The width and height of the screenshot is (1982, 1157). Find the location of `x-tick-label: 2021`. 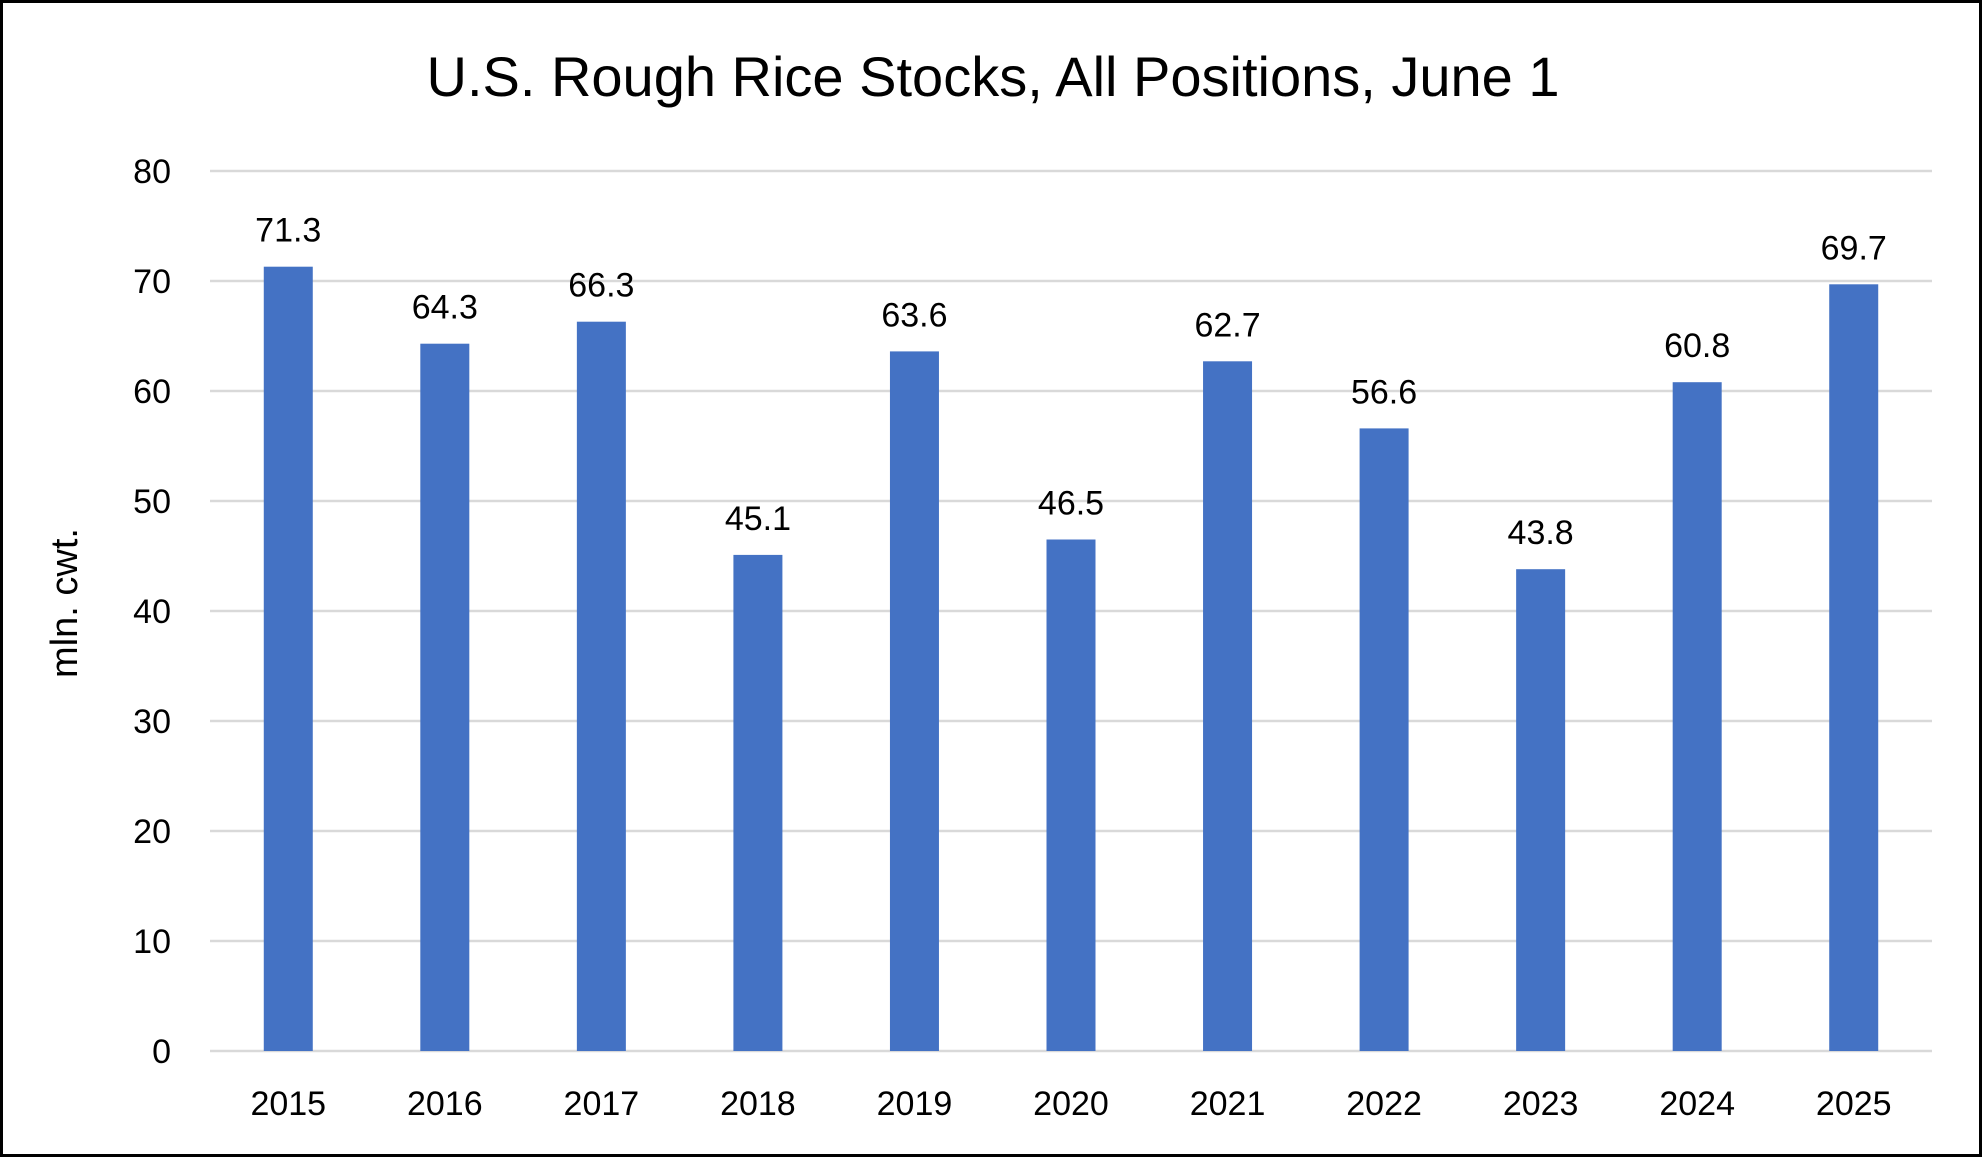

x-tick-label: 2021 is located at coordinates (1228, 1104).